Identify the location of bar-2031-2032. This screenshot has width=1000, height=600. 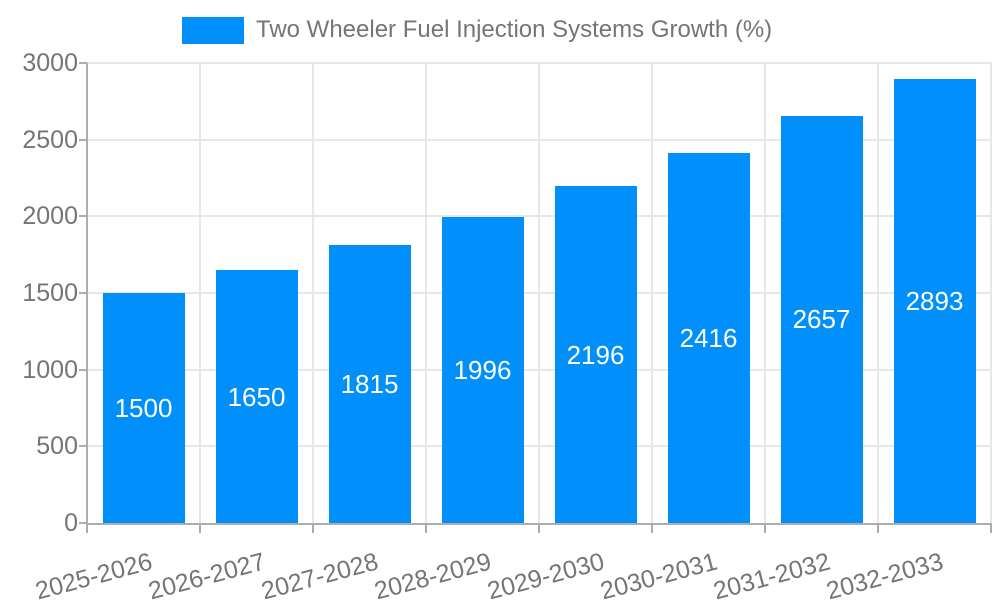
(821, 319).